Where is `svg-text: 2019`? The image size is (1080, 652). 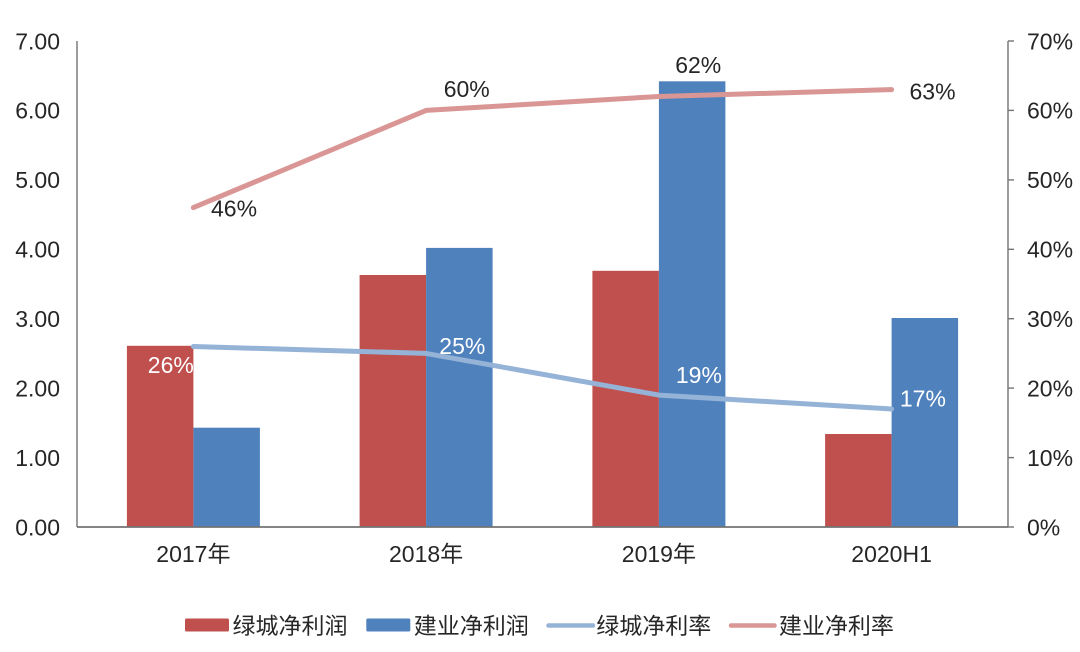 svg-text: 2019 is located at coordinates (647, 554).